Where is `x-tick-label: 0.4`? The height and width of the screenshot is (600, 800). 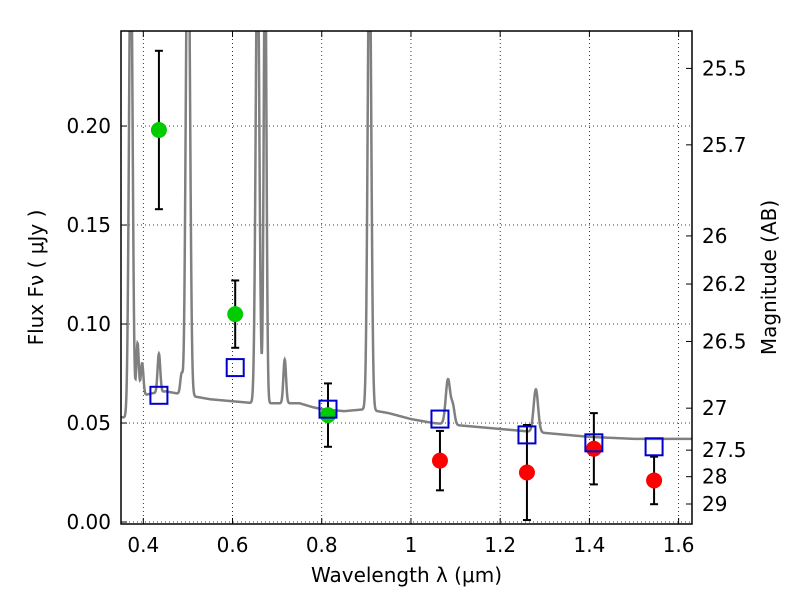
x-tick-label: 0.4 is located at coordinates (143, 545).